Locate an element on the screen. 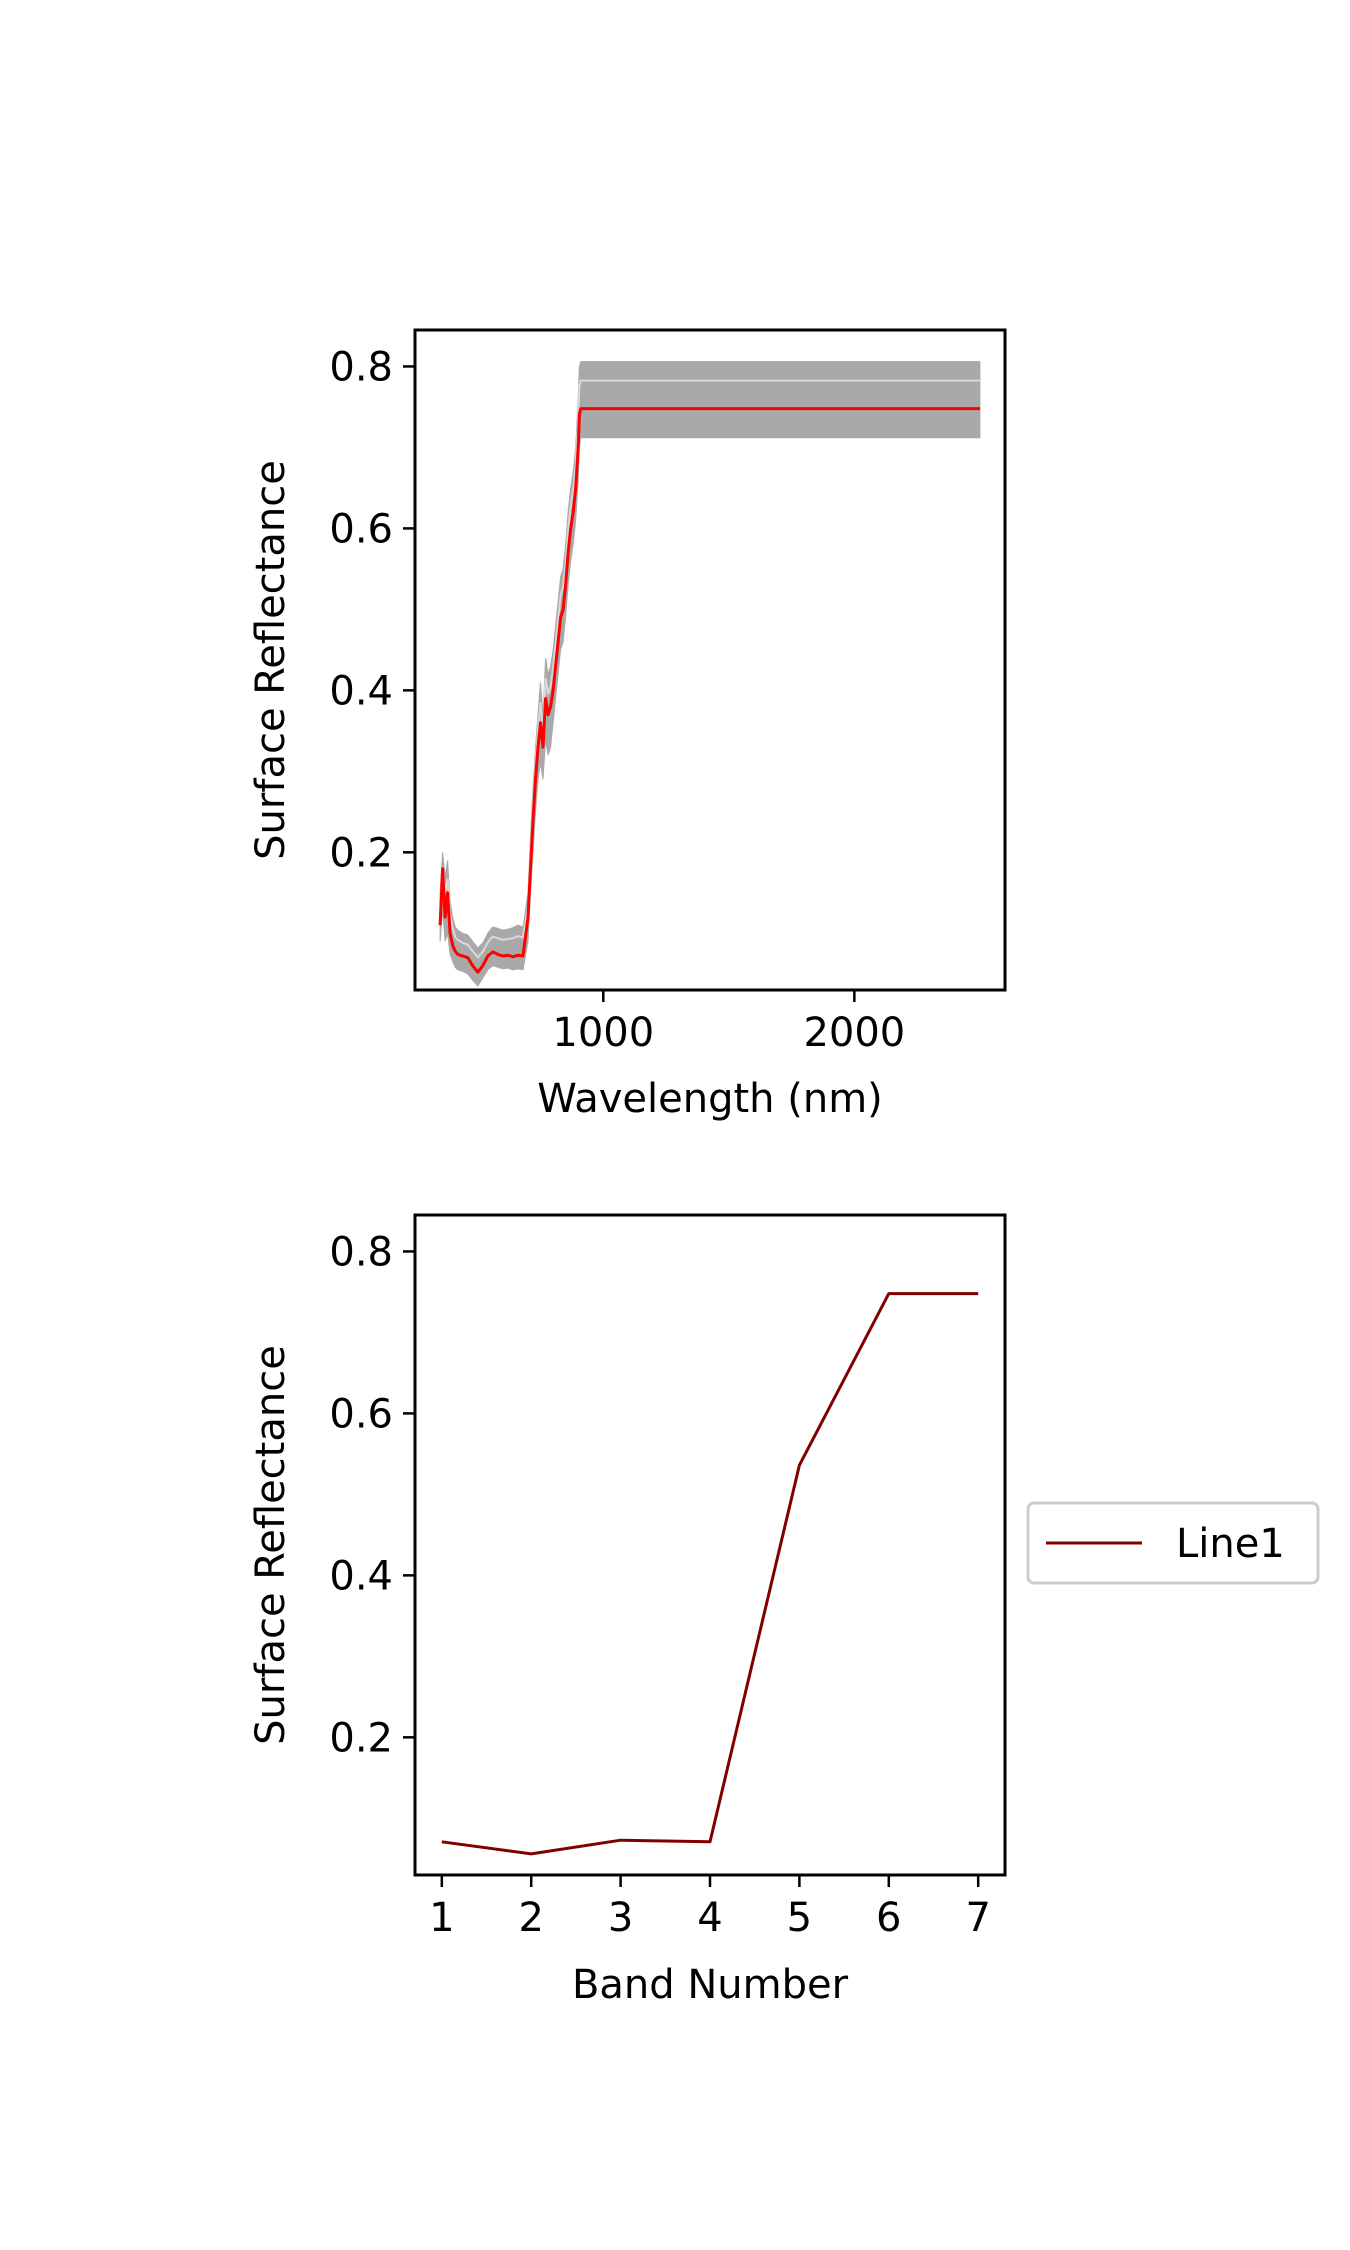 This screenshot has width=1350, height=2250. mean-reflectance-line is located at coordinates (709, 690).